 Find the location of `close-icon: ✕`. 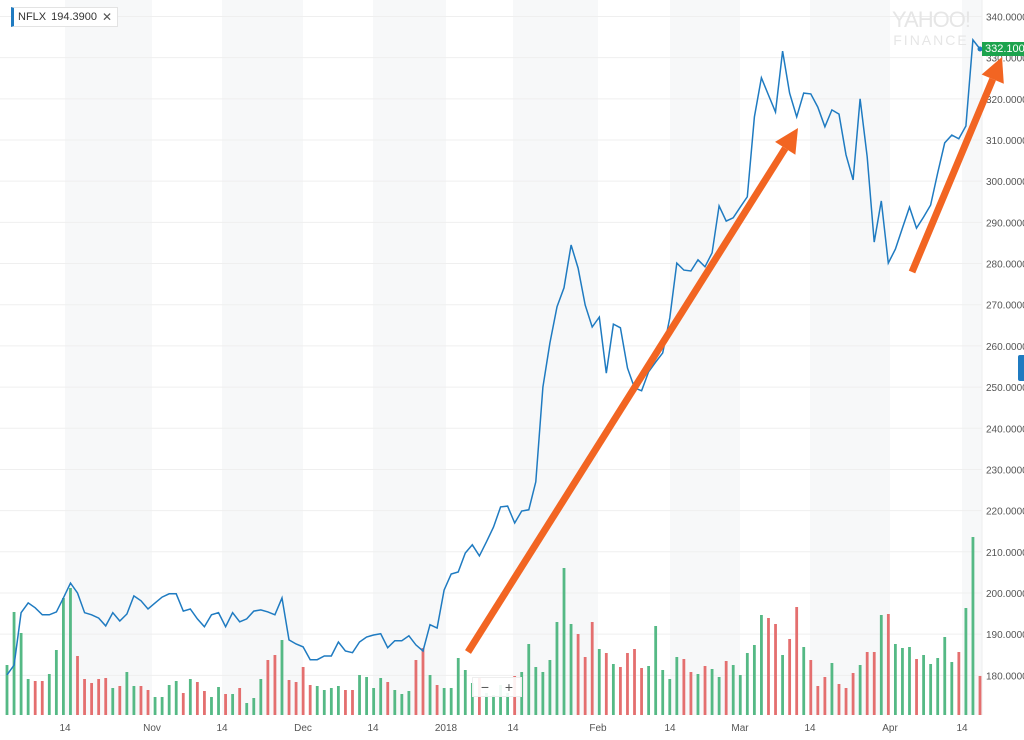

close-icon: ✕ is located at coordinates (107, 17).